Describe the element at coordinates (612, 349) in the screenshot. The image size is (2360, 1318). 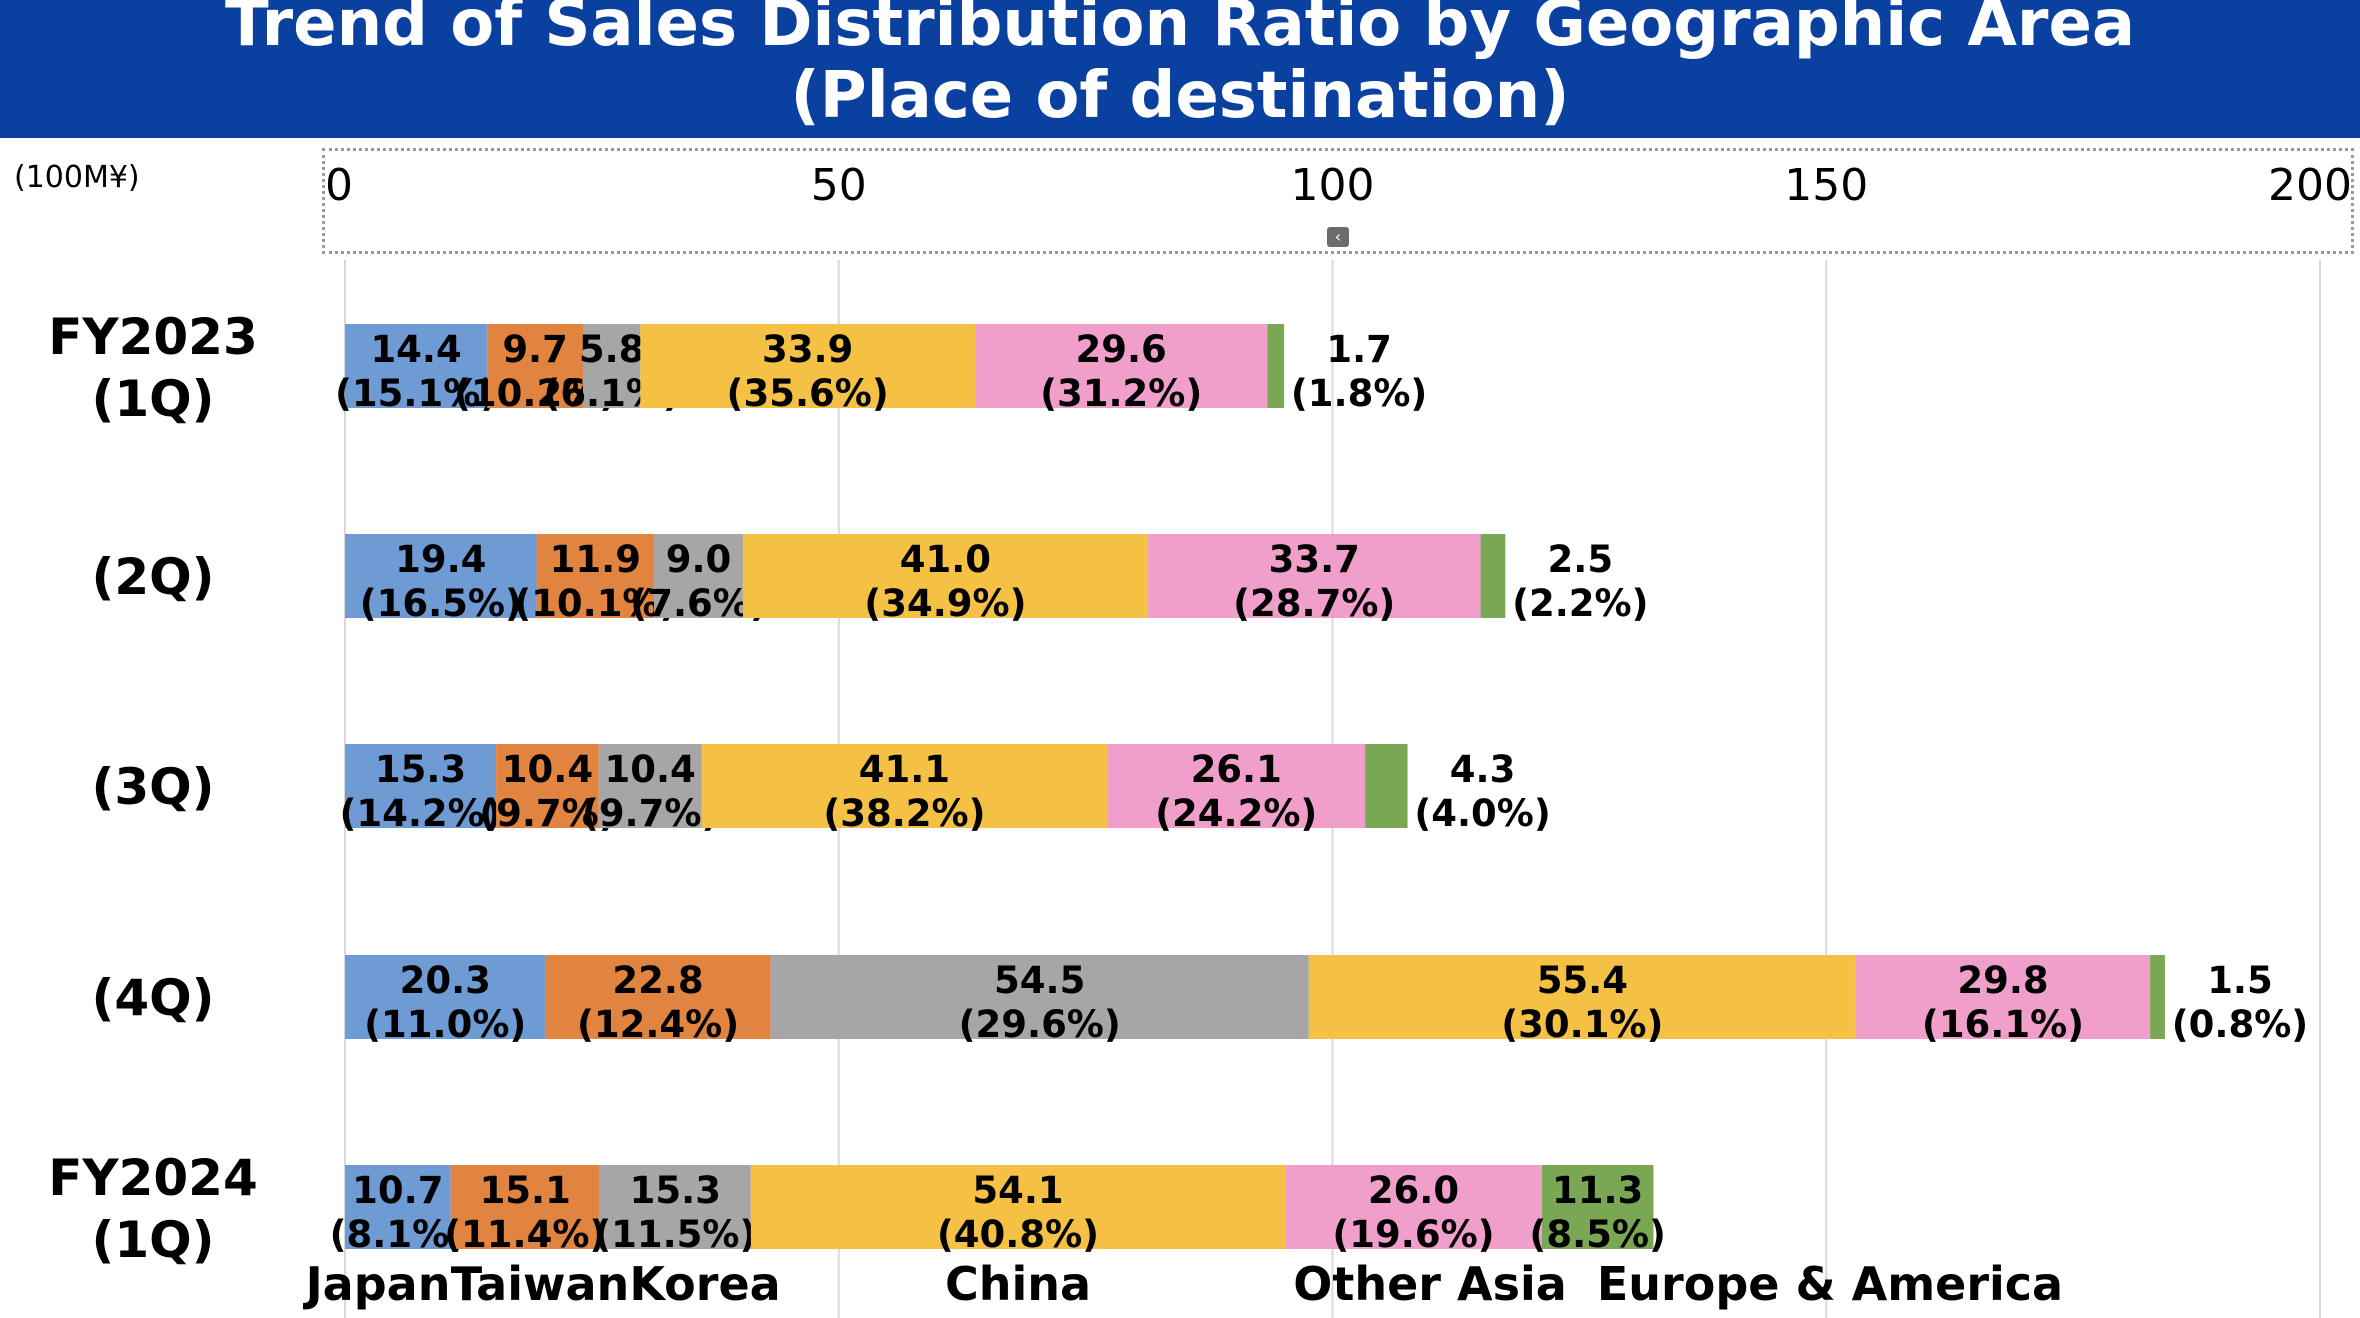
I see `data-label: 5.8` at that location.